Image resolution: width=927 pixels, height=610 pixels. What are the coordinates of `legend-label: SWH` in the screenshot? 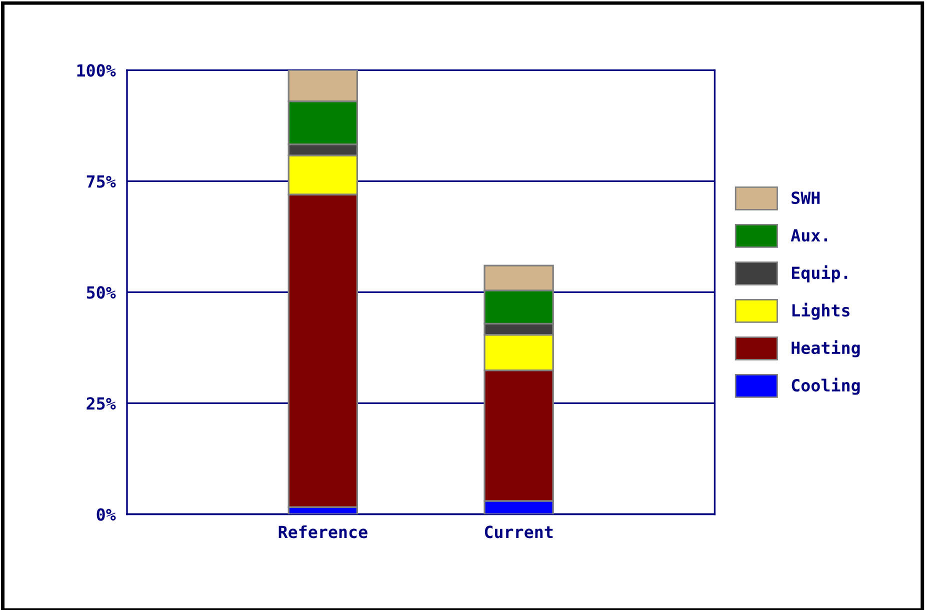 It's located at (806, 197).